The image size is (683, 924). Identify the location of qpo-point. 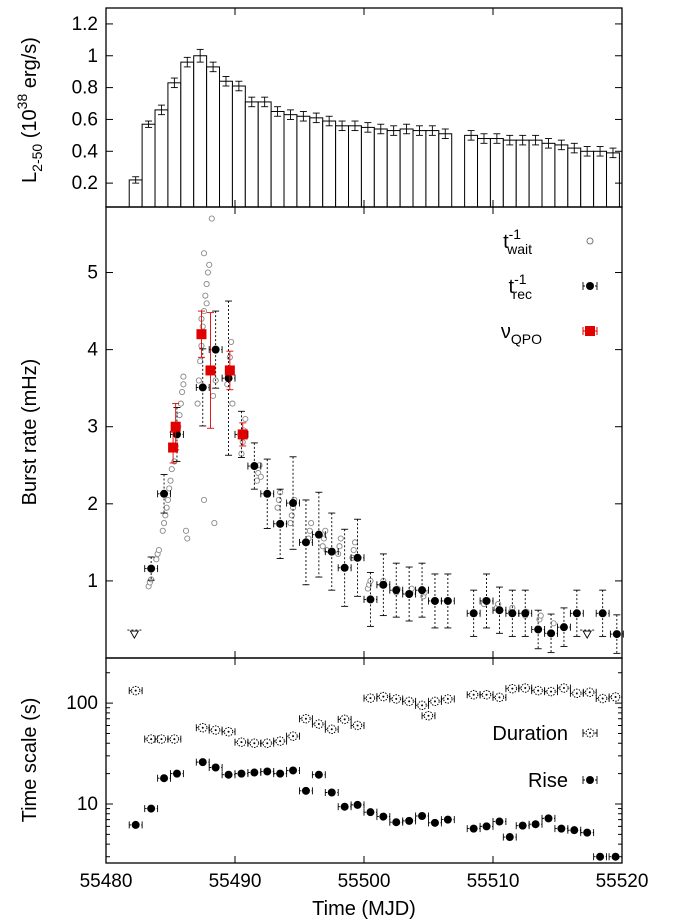
(229, 370).